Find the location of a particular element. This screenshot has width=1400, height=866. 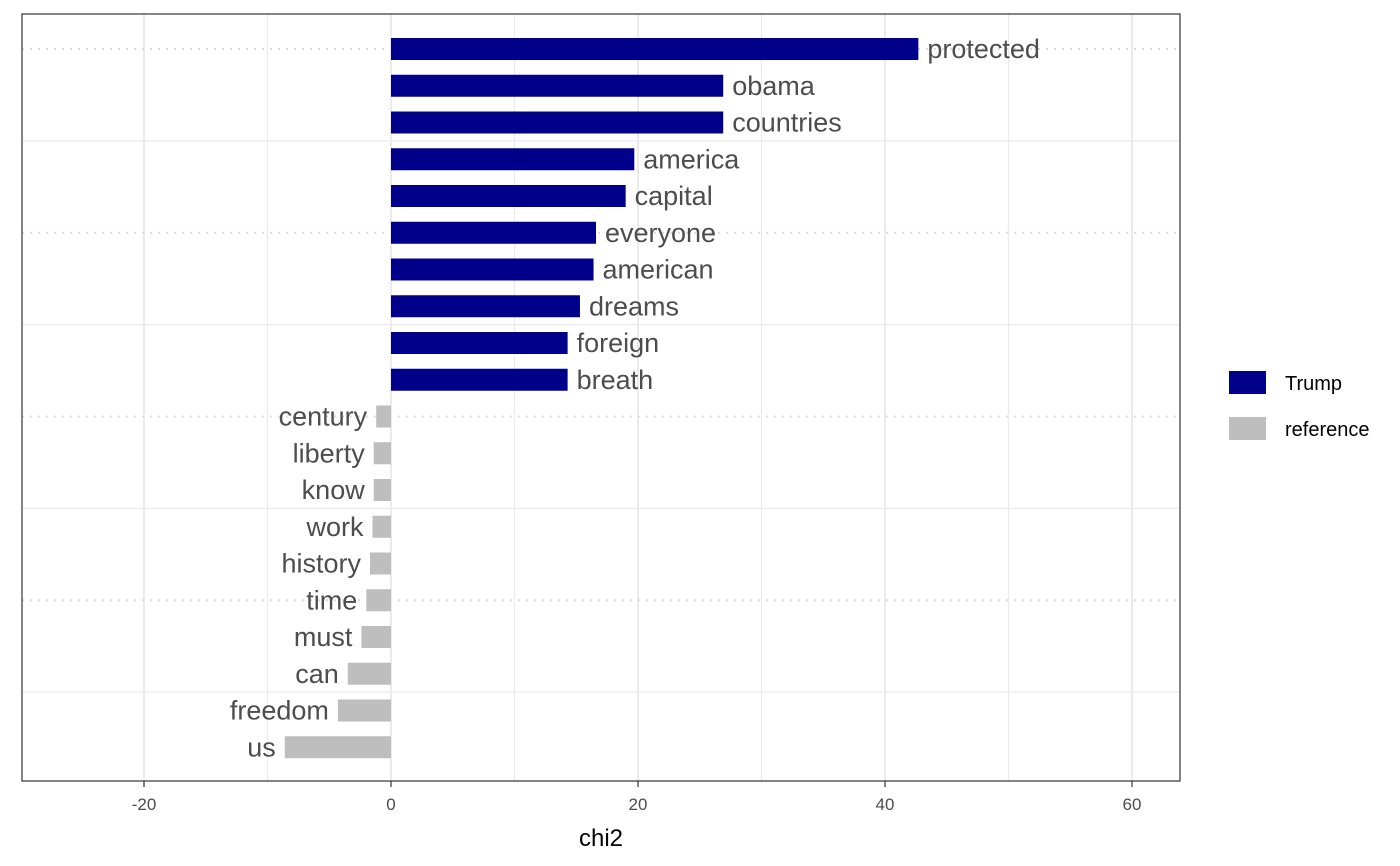

bar-dreams is located at coordinates (485, 306).